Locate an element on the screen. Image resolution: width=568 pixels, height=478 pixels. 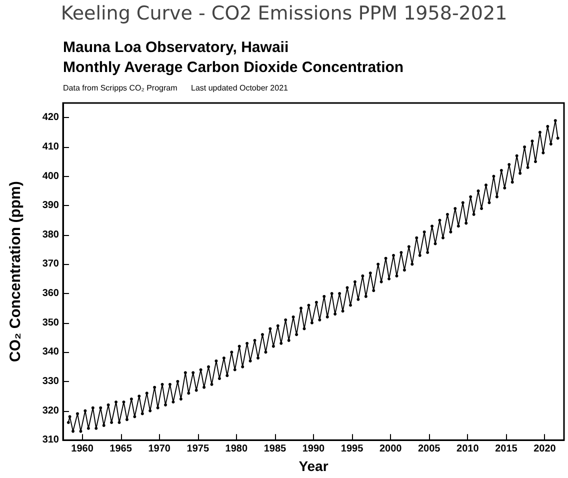
y-tick-label: 320 is located at coordinates (51, 410).